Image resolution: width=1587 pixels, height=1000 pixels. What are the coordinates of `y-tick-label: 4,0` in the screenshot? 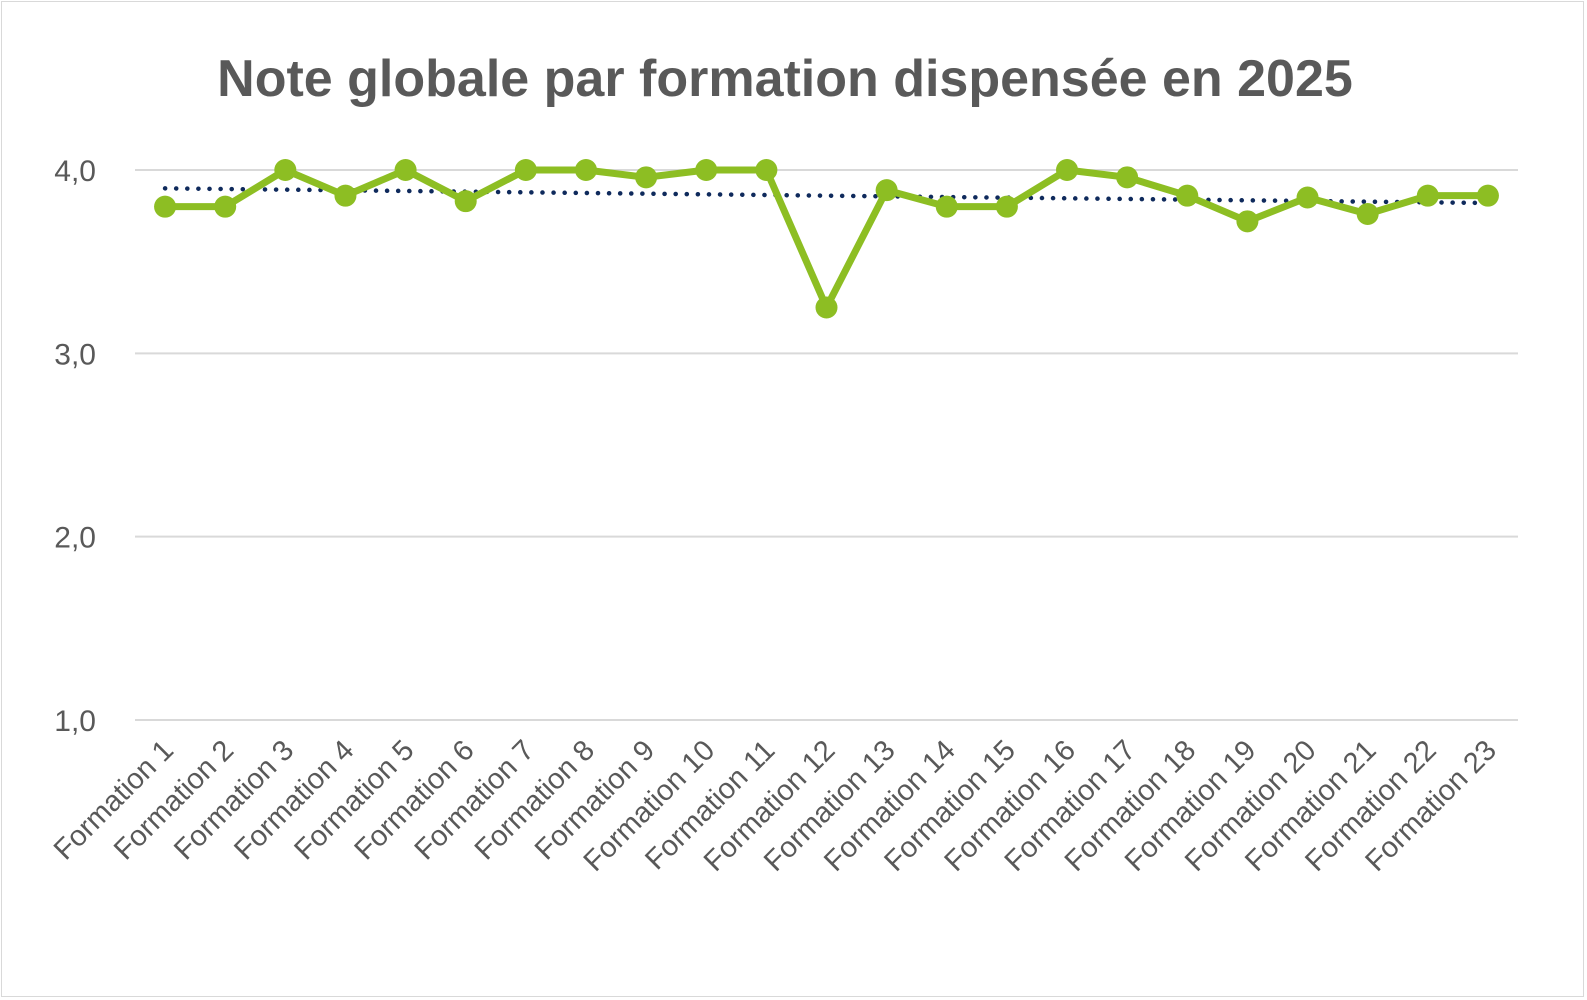 It's located at (75, 171).